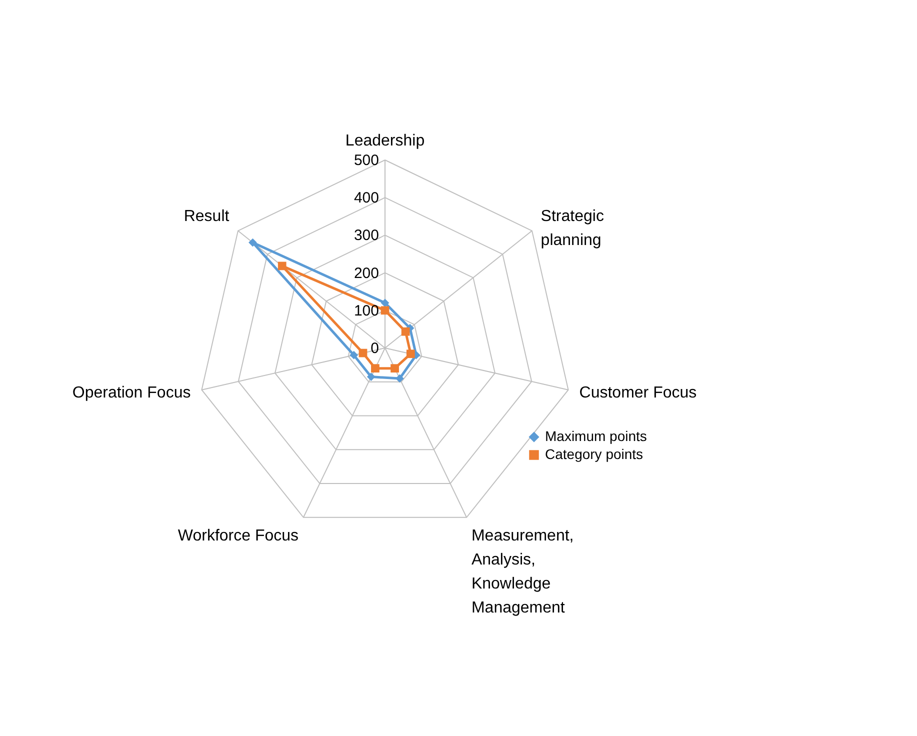 Image resolution: width=917 pixels, height=736 pixels. I want to click on y-tick-label: 200, so click(366, 273).